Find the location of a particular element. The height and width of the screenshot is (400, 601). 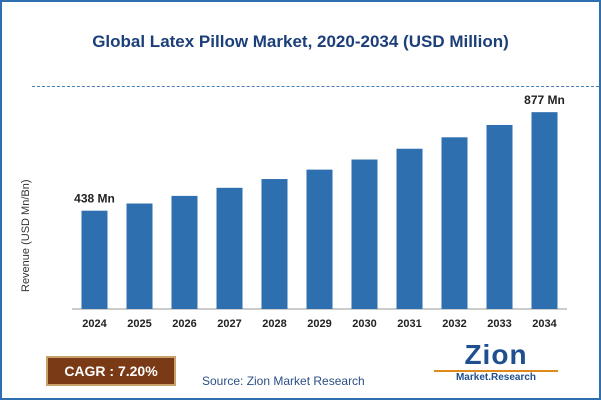

bar-2030 is located at coordinates (364, 234).